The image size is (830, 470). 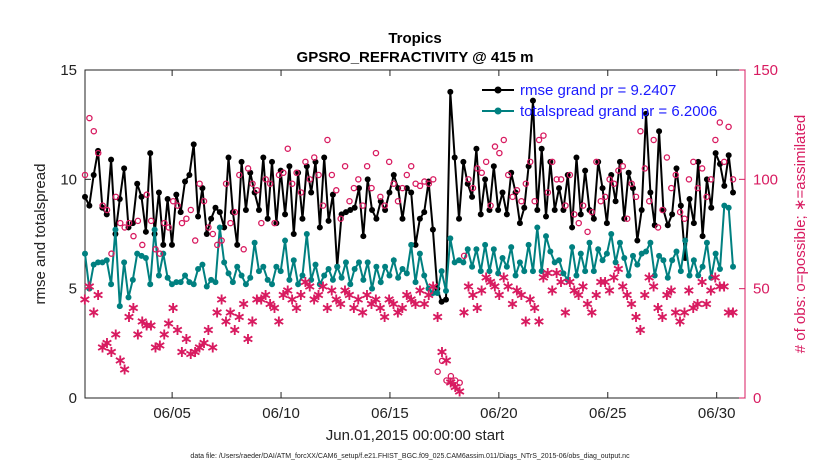 I want to click on y2-tick-label: 100, so click(x=765, y=179).